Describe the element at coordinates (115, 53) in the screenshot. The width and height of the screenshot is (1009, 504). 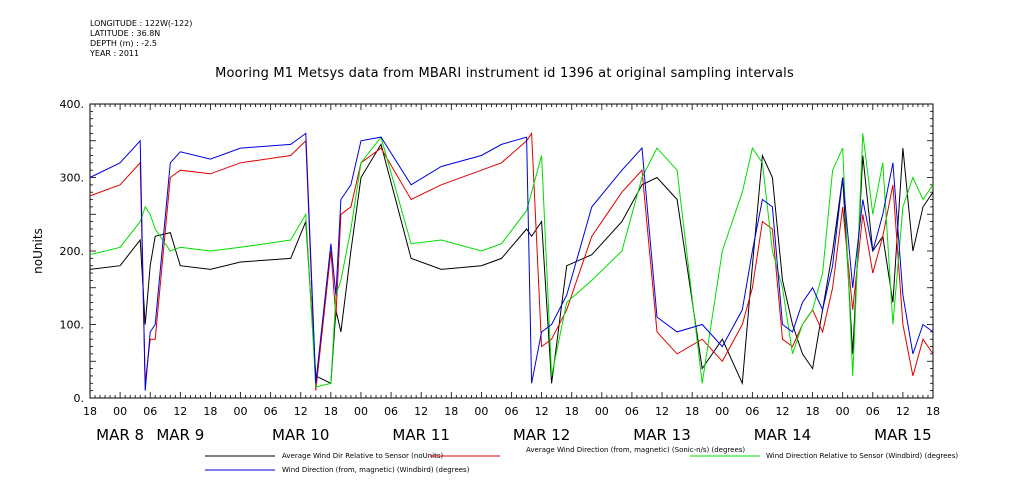
I see `year-label: YEAR : 2011` at that location.